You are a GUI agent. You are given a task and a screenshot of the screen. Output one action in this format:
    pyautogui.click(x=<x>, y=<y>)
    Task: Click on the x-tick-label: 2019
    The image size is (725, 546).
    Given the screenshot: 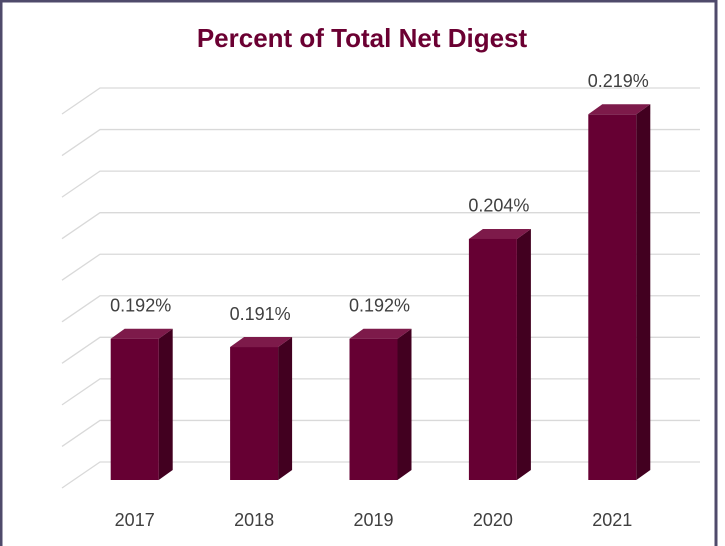 What is the action you would take?
    pyautogui.click(x=373, y=520)
    